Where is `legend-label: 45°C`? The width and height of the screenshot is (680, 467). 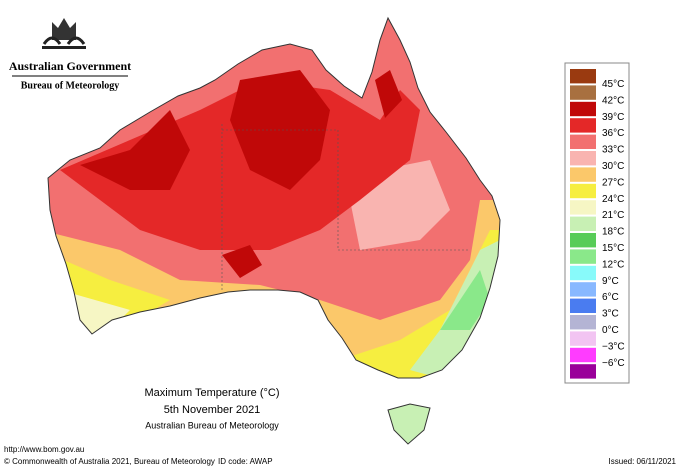
legend-label: 45°C is located at coordinates (613, 84).